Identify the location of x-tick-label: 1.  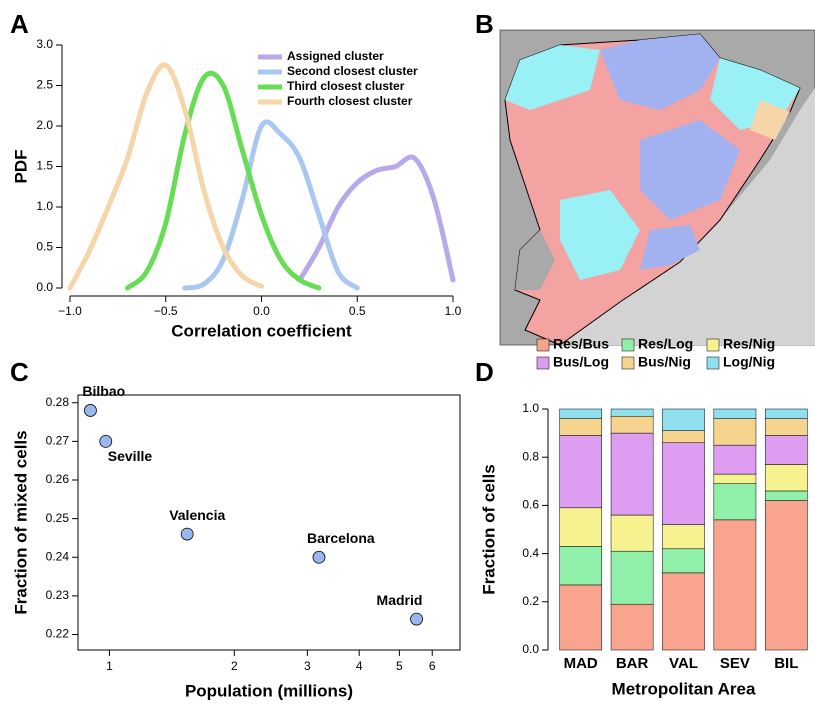
(109, 666).